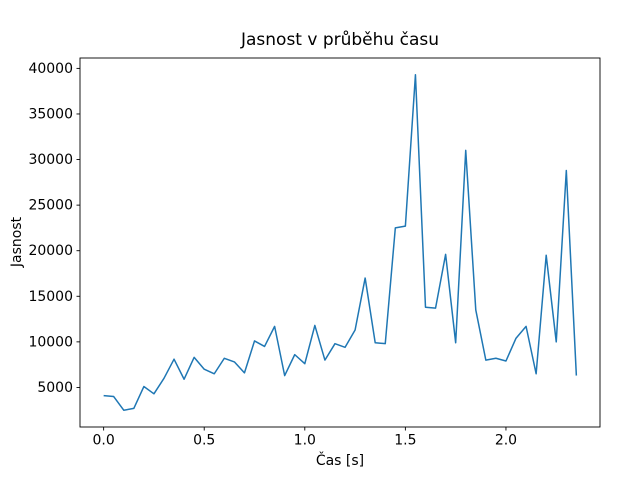 The height and width of the screenshot is (480, 640). What do you see at coordinates (55, 388) in the screenshot?
I see `y-tick-label: 5000` at bounding box center [55, 388].